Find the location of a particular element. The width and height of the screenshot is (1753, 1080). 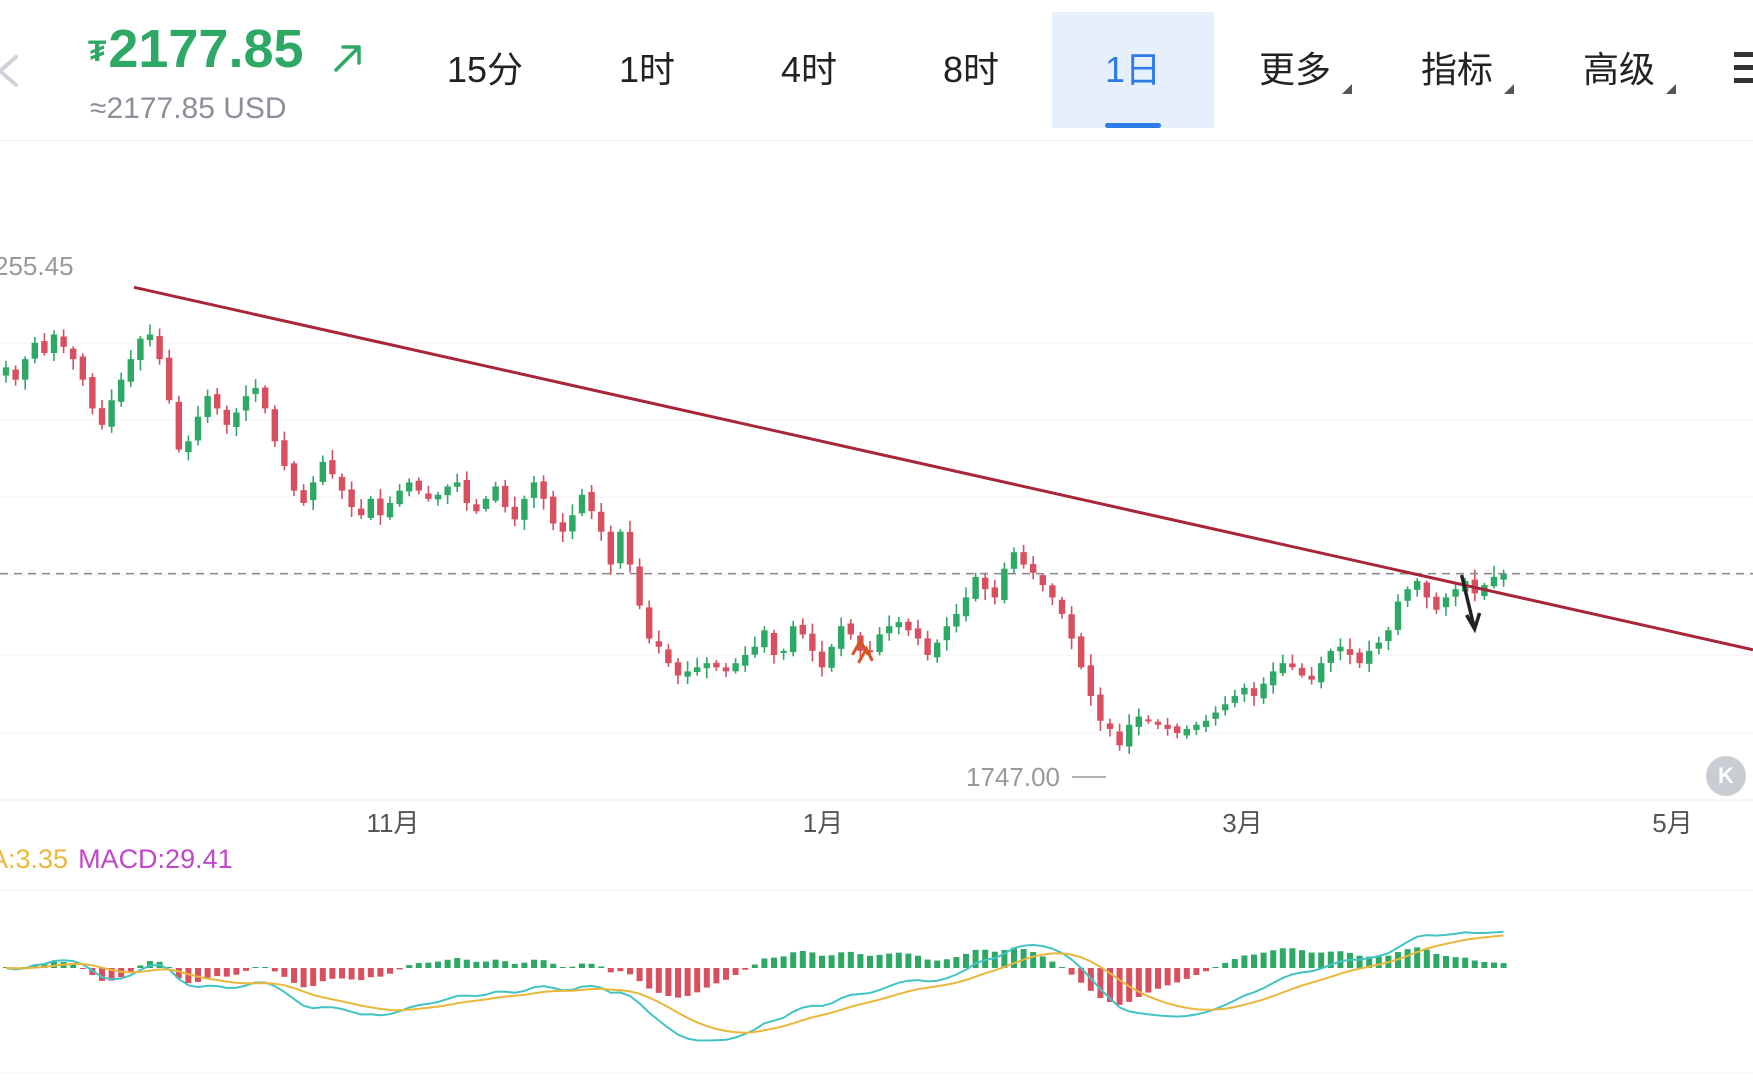

tab-1: 1时 is located at coordinates (647, 70).